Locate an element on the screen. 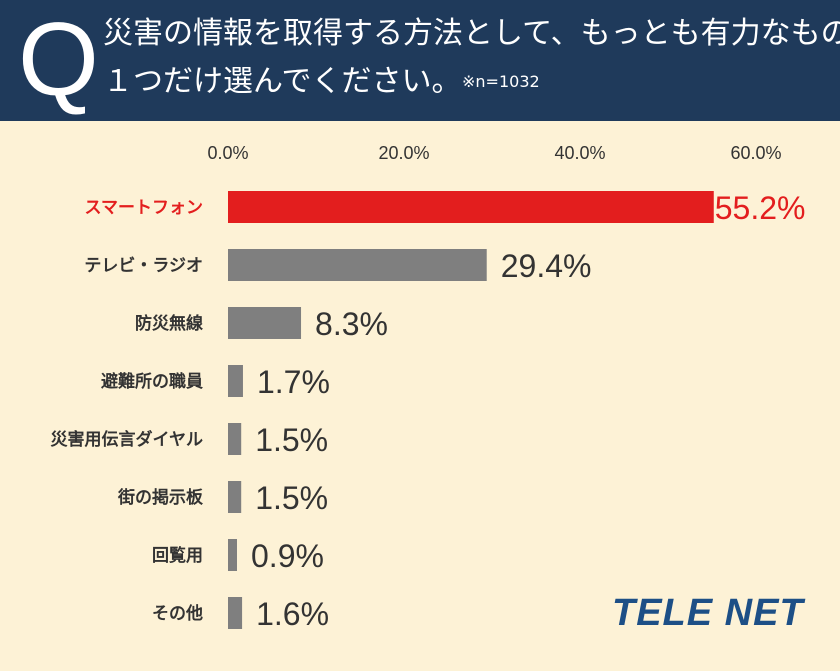 Image resolution: width=840 pixels, height=671 pixels. telenet-logo: TELE NET is located at coordinates (708, 613).